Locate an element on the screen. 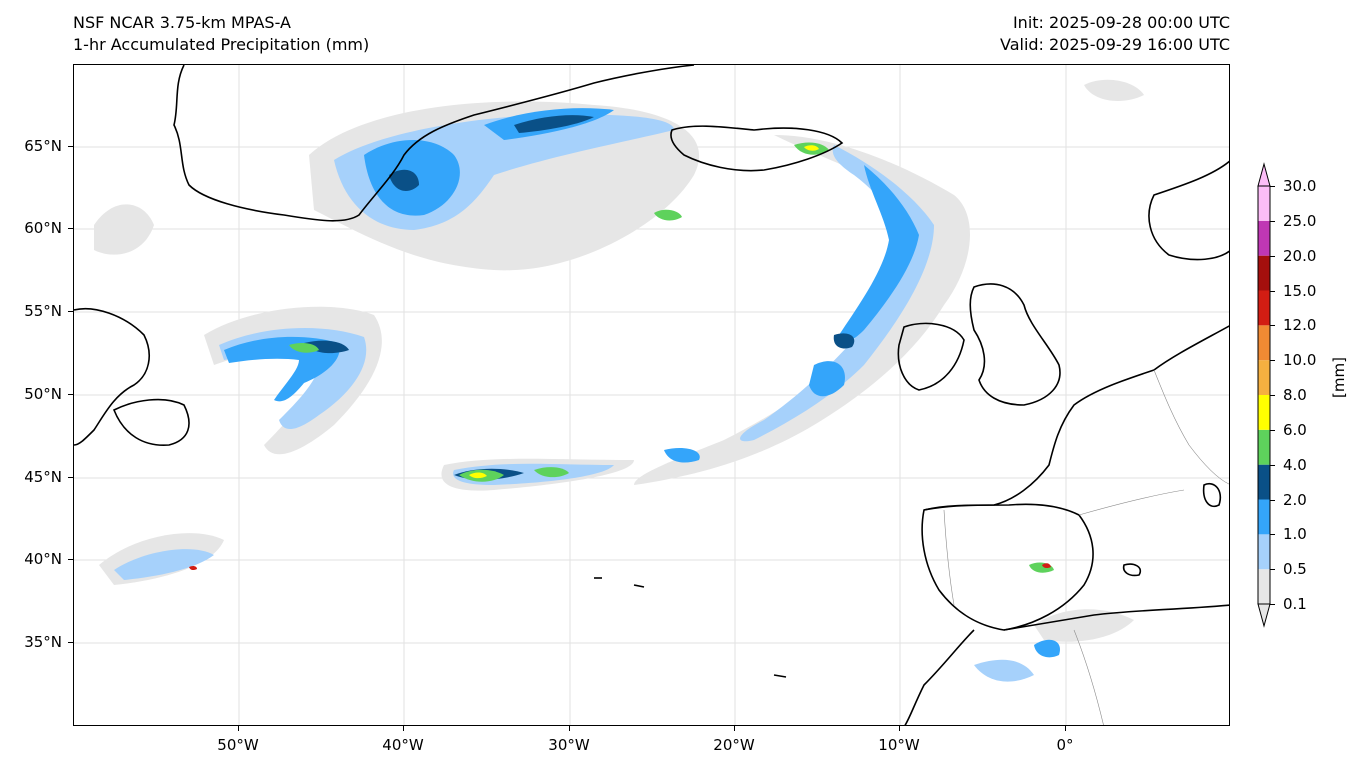 Image resolution: width=1366 pixels, height=770 pixels. valid-time: Valid: 2025-09-29 16:00 UTC is located at coordinates (1114, 44).